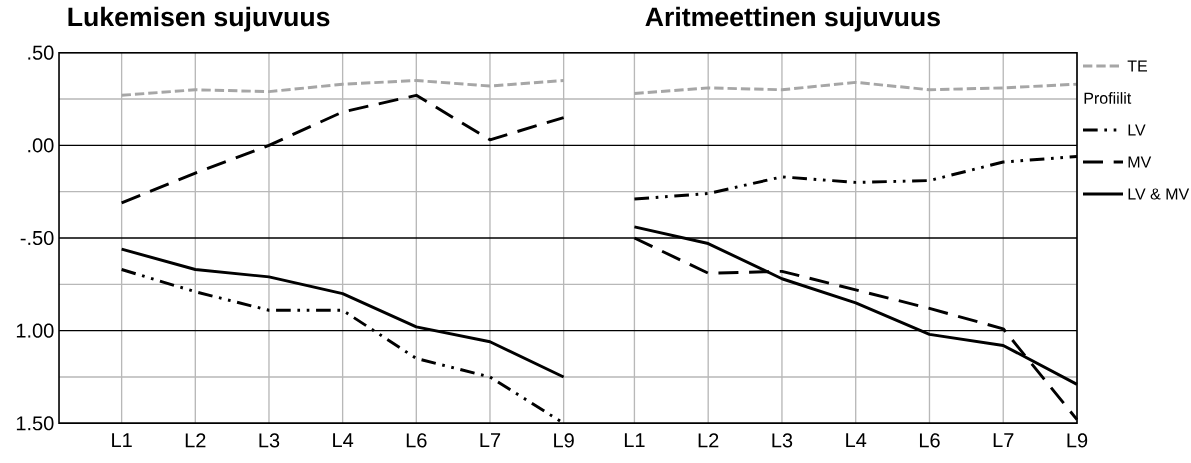 The width and height of the screenshot is (1191, 463). I want to click on legend-label: TE, so click(1137, 66).